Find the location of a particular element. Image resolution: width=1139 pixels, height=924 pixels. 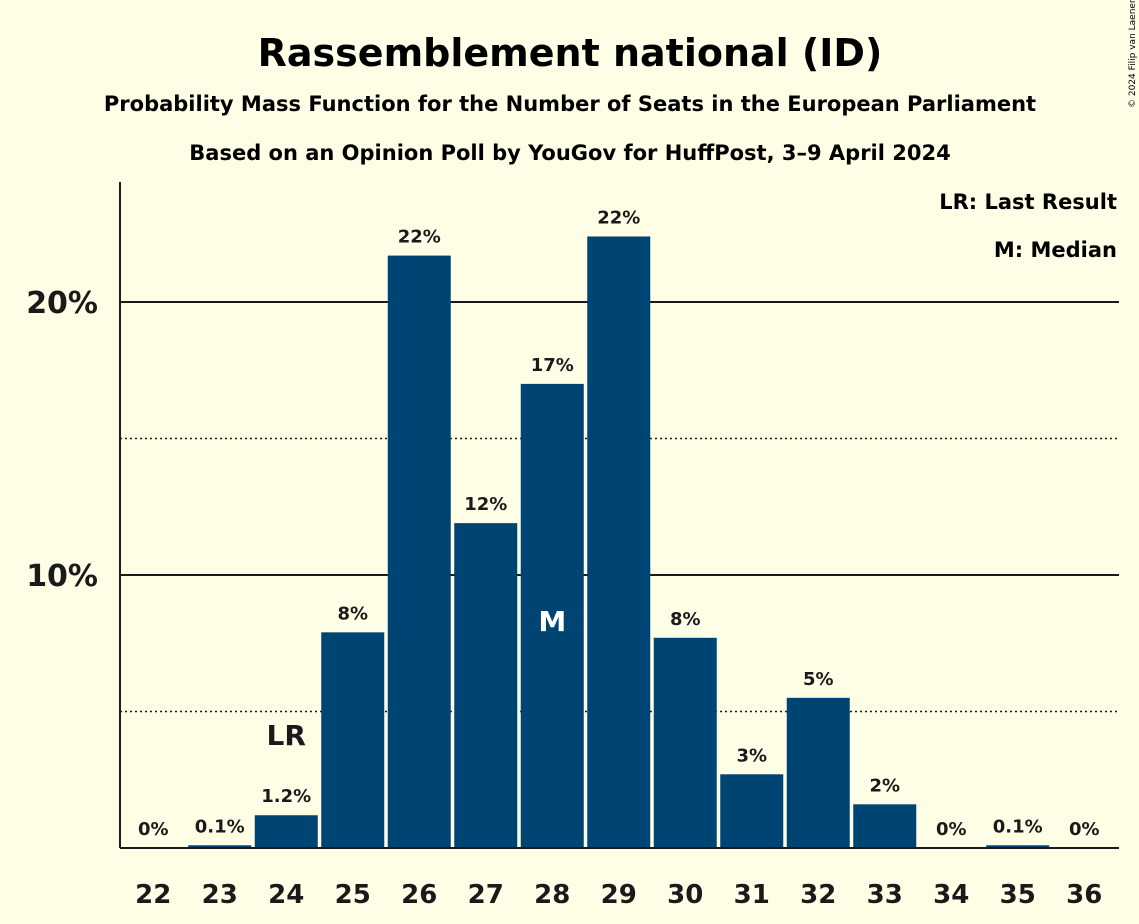

copyright-notice: © 2024 Filip van Laenen is located at coordinates (1133, 54).